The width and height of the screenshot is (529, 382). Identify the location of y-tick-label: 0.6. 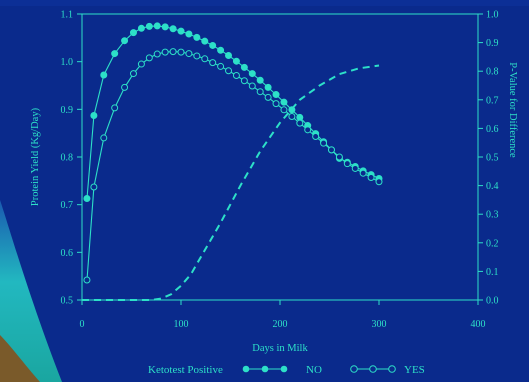
(67, 253).